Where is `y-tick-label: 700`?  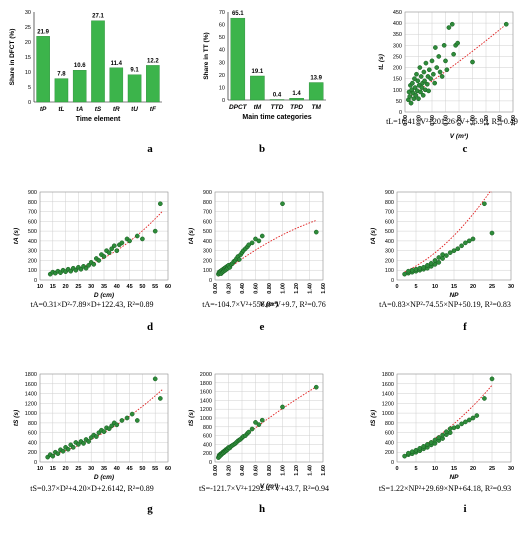
y-tick-label: 700 is located at coordinates (389, 213).